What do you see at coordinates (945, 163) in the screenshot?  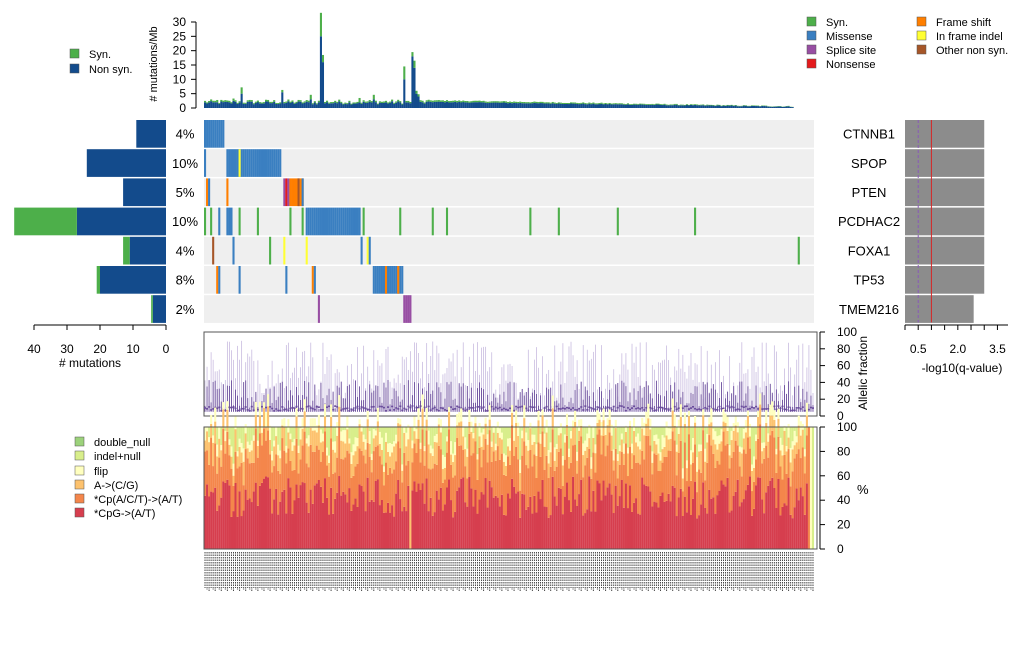 I see `qvalue-bar` at bounding box center [945, 163].